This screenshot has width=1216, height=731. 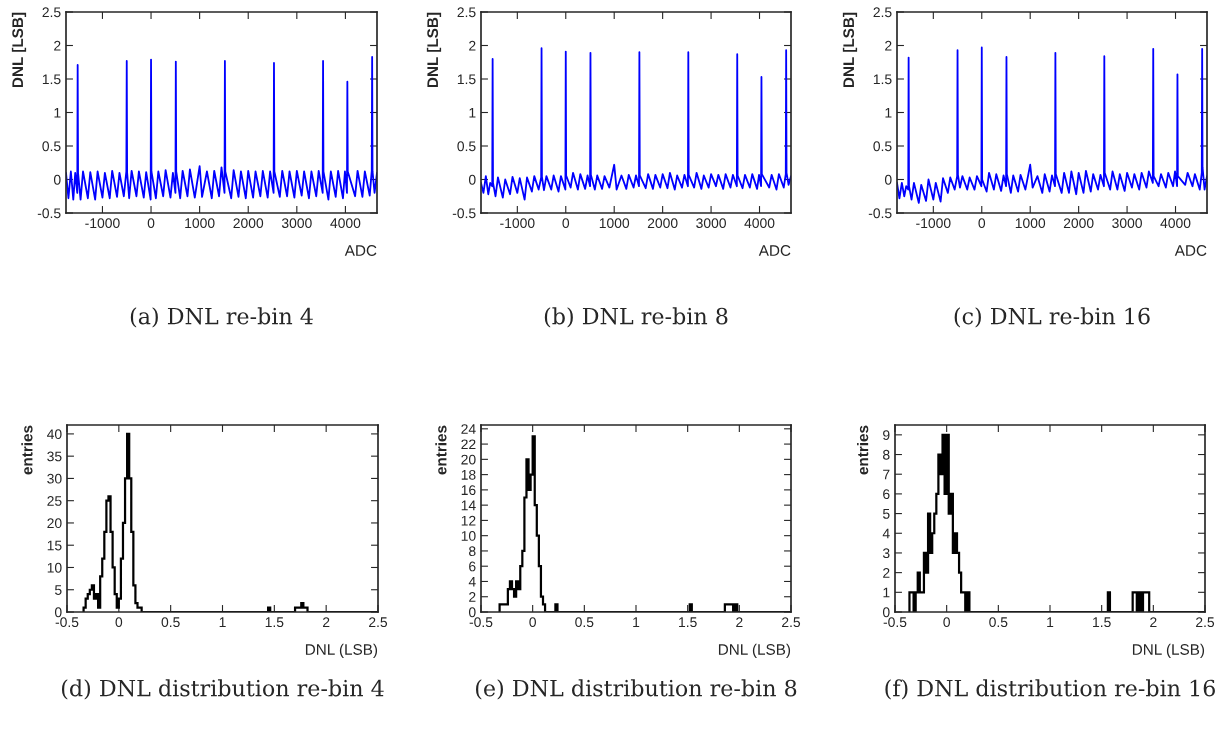 What do you see at coordinates (54, 434) in the screenshot?
I see `y-tick-label: 40` at bounding box center [54, 434].